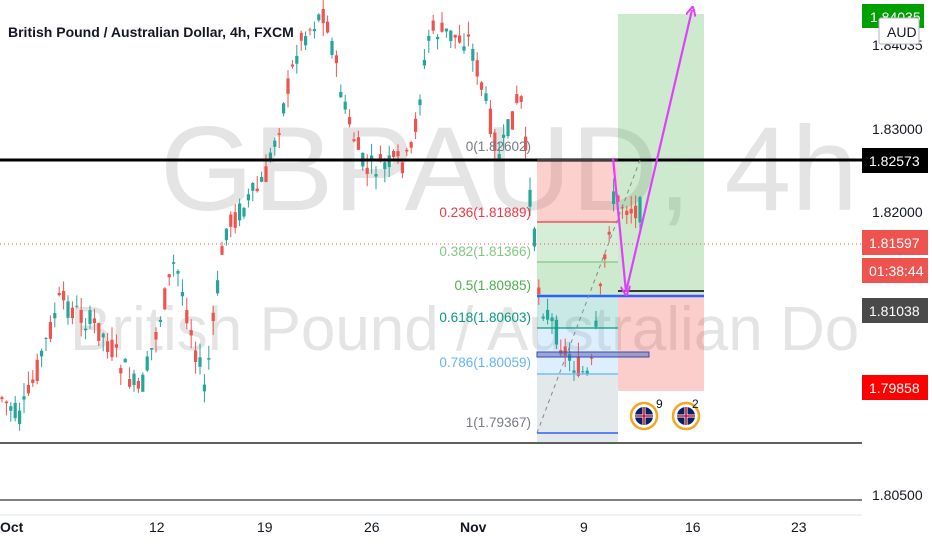 The width and height of the screenshot is (932, 555). What do you see at coordinates (577, 301) in the screenshot?
I see `fib-retracement` at bounding box center [577, 301].